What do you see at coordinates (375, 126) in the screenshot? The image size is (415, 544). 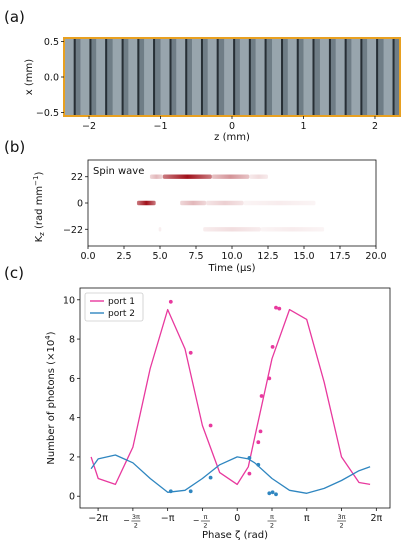 I see `a-xtick-label-4: 2` at bounding box center [375, 126].